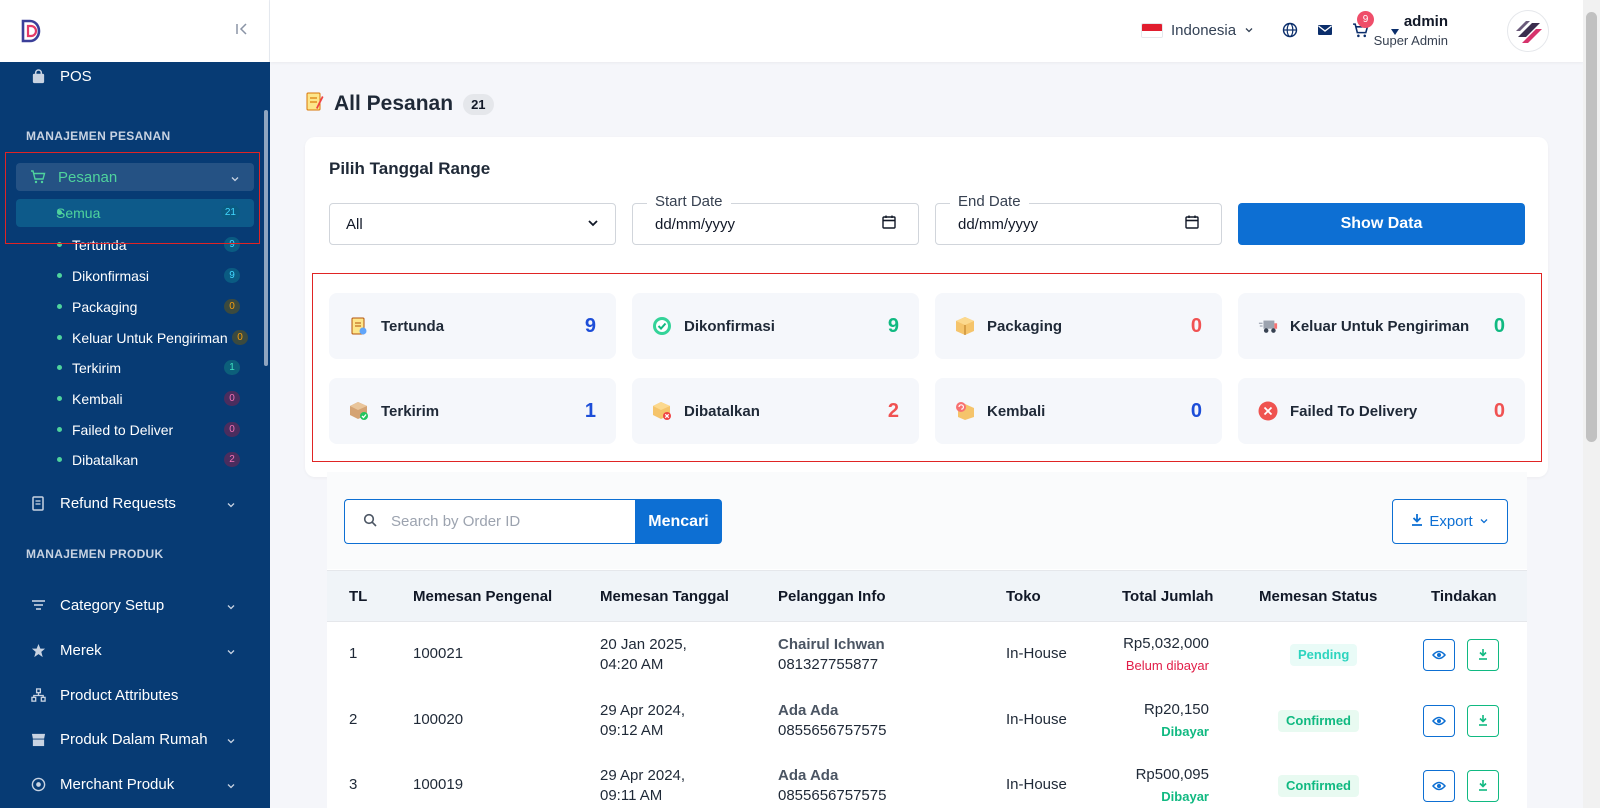 This screenshot has width=1600, height=808. What do you see at coordinates (926, 31) in the screenshot?
I see `top-header: Indonesia 9 admin Super Admin` at bounding box center [926, 31].